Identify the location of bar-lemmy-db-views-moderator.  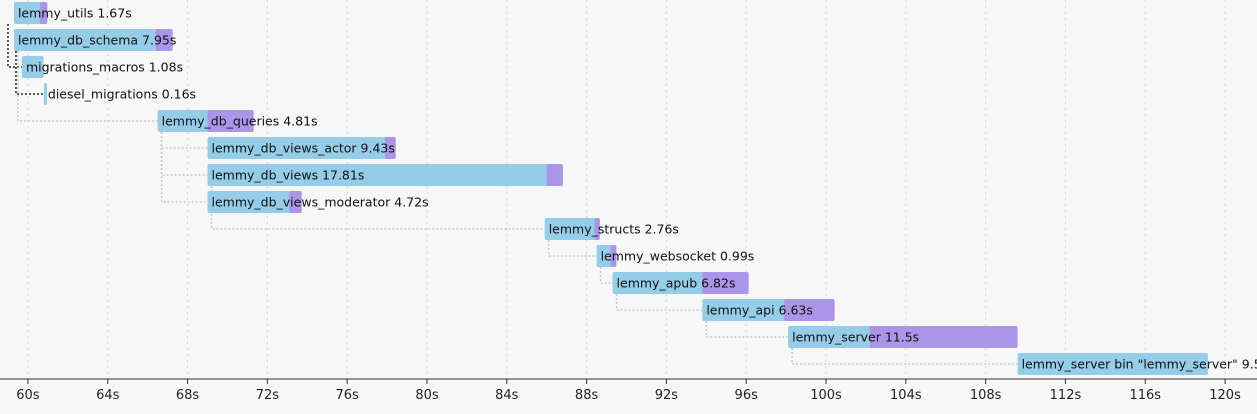
(254, 202).